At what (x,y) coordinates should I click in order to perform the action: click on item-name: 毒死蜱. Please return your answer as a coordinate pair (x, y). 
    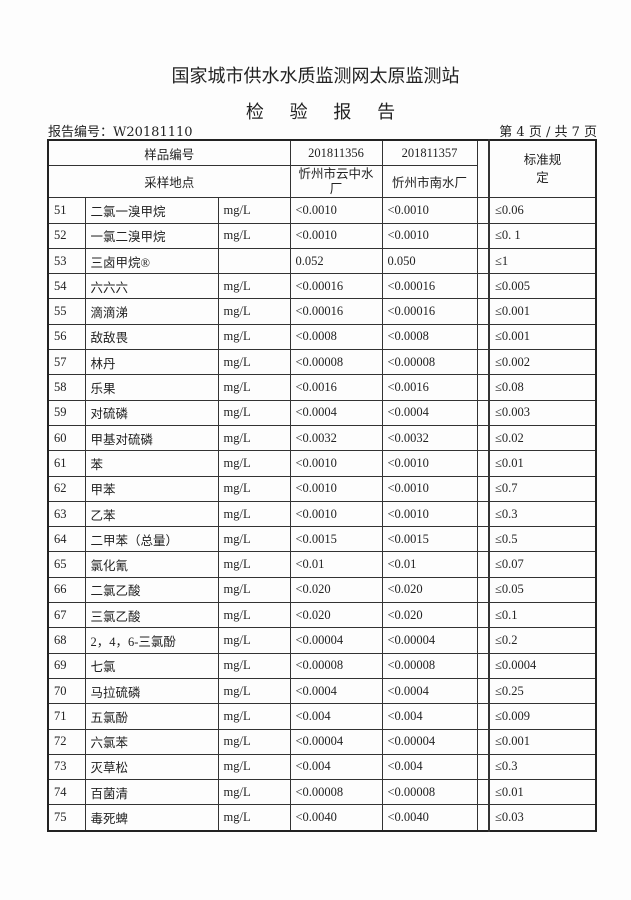
    Looking at the image, I should click on (151, 818).